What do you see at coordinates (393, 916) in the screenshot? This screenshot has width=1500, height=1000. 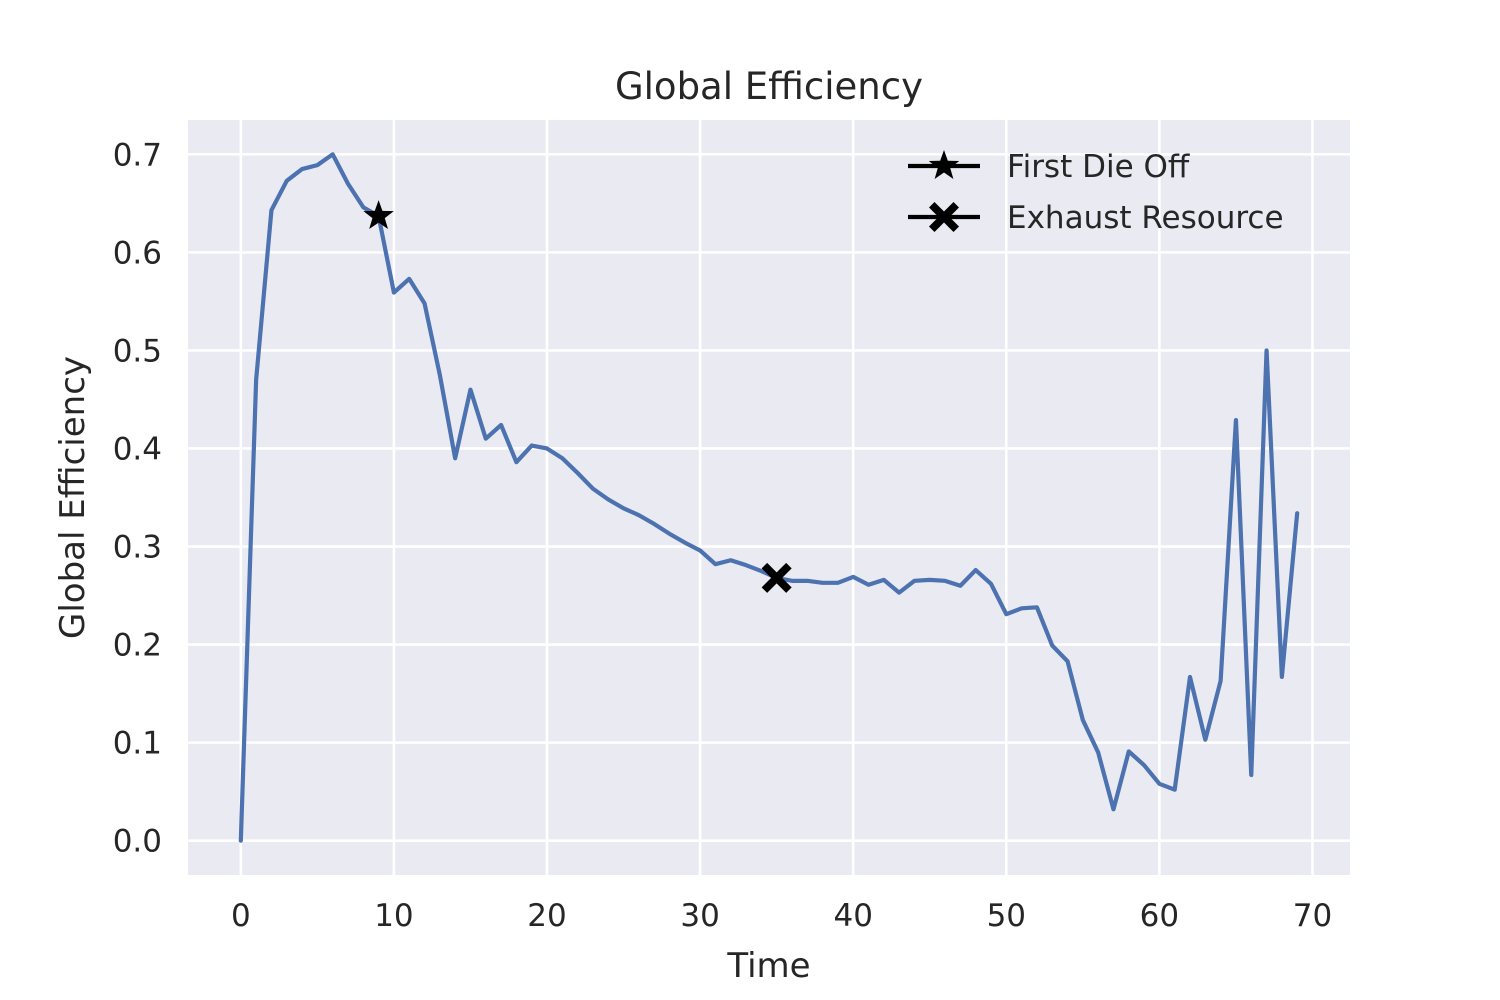 I see `x-tick-label: 10` at bounding box center [393, 916].